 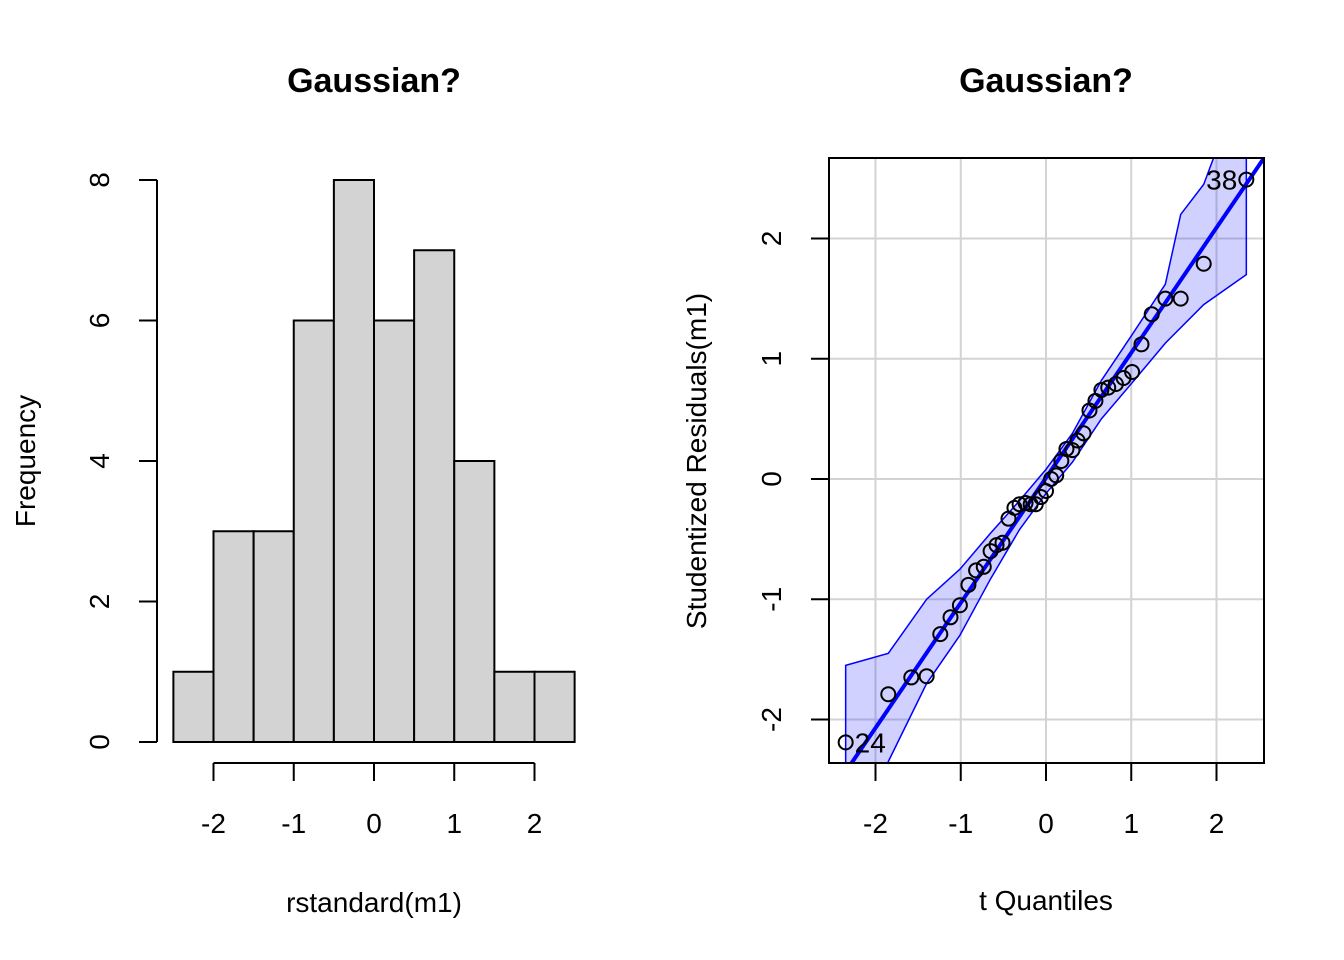 I want to click on histogram-y-label: Frequency, so click(x=25, y=461).